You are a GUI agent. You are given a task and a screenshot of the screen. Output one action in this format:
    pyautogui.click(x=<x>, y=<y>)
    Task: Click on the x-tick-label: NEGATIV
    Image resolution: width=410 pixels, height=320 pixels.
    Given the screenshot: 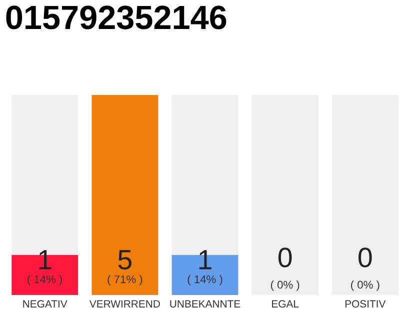 What is the action you would take?
    pyautogui.click(x=45, y=304)
    